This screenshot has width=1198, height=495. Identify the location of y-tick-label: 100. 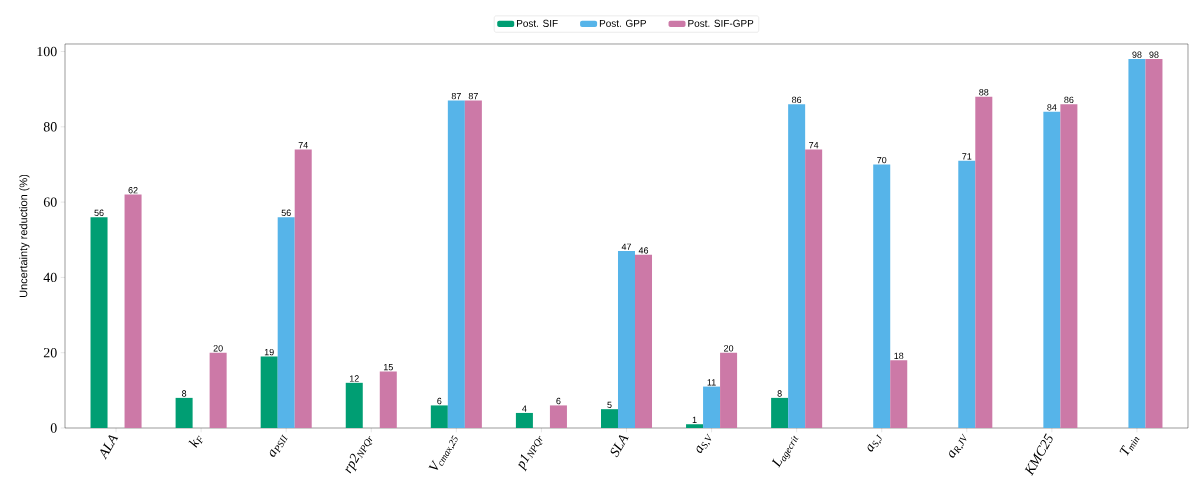
(47, 51).